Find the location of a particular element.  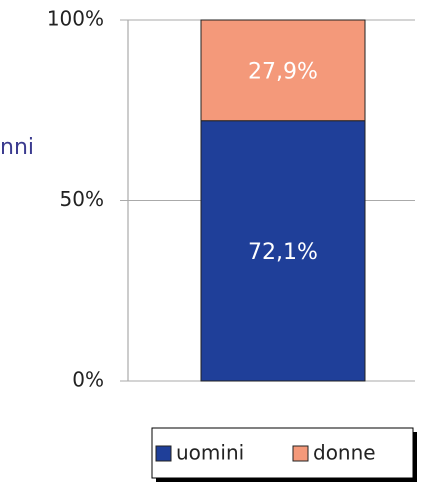

bar-segment is located at coordinates (283, 70).